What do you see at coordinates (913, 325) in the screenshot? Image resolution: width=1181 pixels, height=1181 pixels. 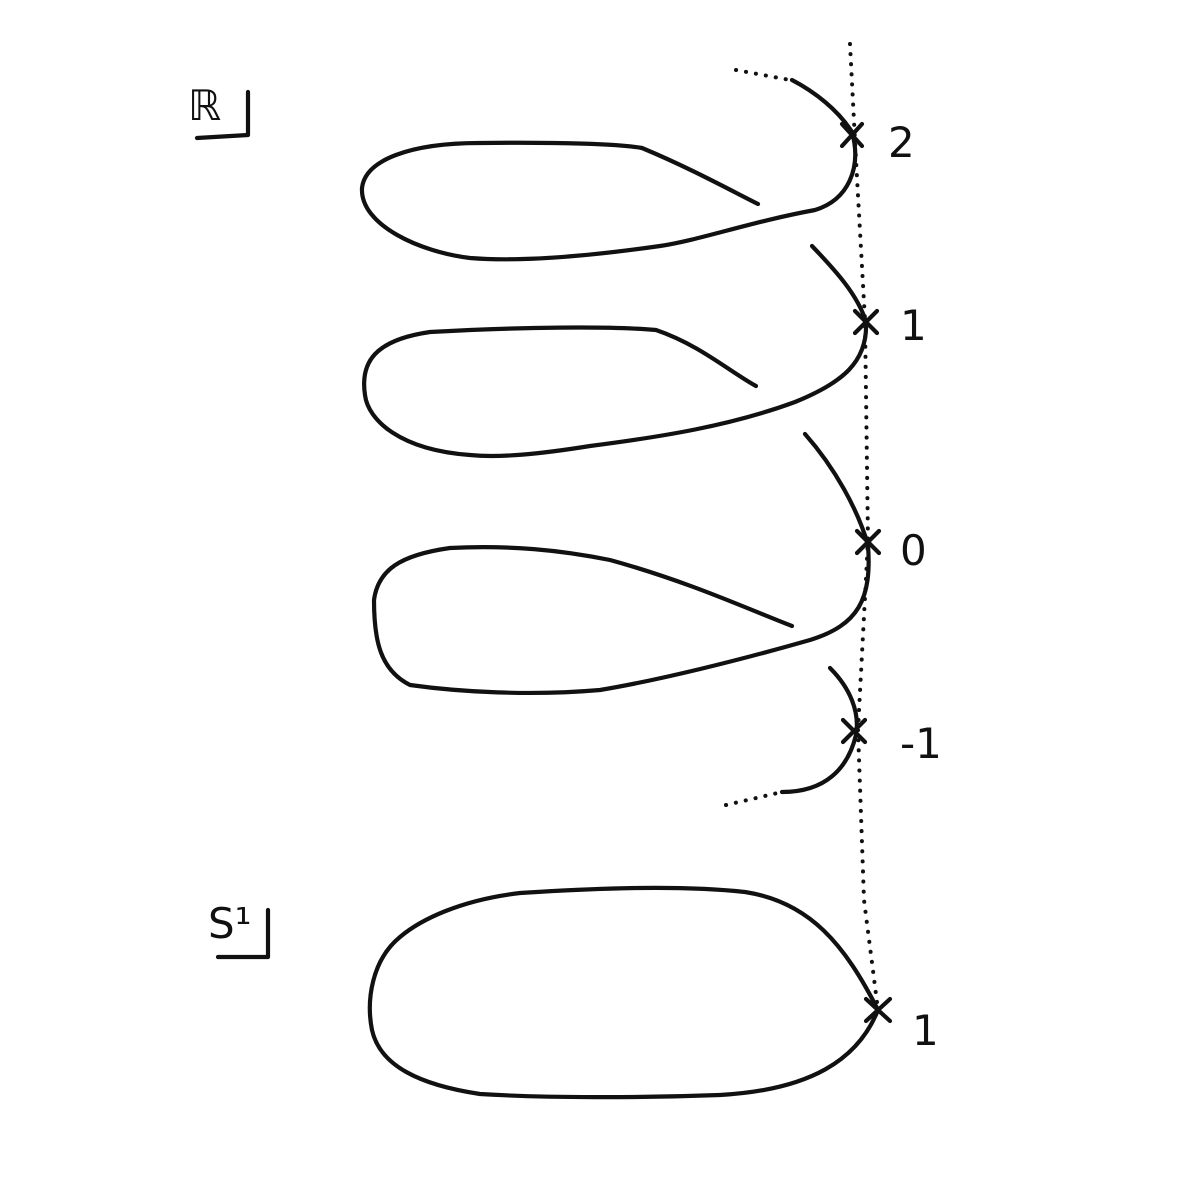 I see `fiber-label-1: 1` at bounding box center [913, 325].